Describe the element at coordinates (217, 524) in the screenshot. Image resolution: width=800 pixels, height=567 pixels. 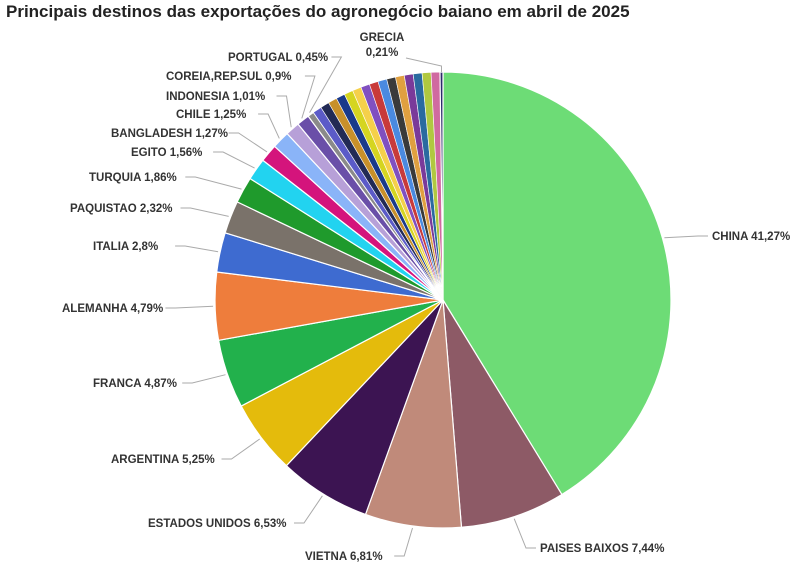
I see `slice-label-estados-unidos: ESTADOS UNIDOS 6,53%` at that location.